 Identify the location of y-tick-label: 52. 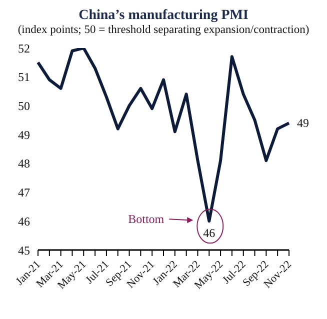
(24, 48).